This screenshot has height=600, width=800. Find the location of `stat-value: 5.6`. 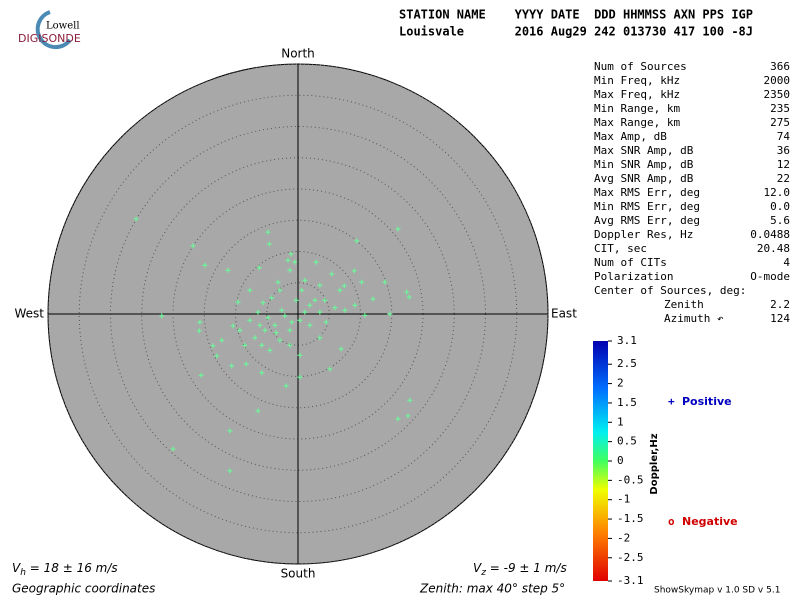

stat-value: 5.6 is located at coordinates (780, 220).